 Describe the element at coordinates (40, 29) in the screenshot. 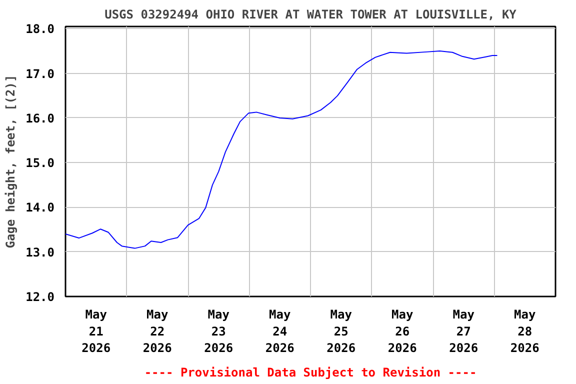

I see `y-tick-label: 18.0` at that location.